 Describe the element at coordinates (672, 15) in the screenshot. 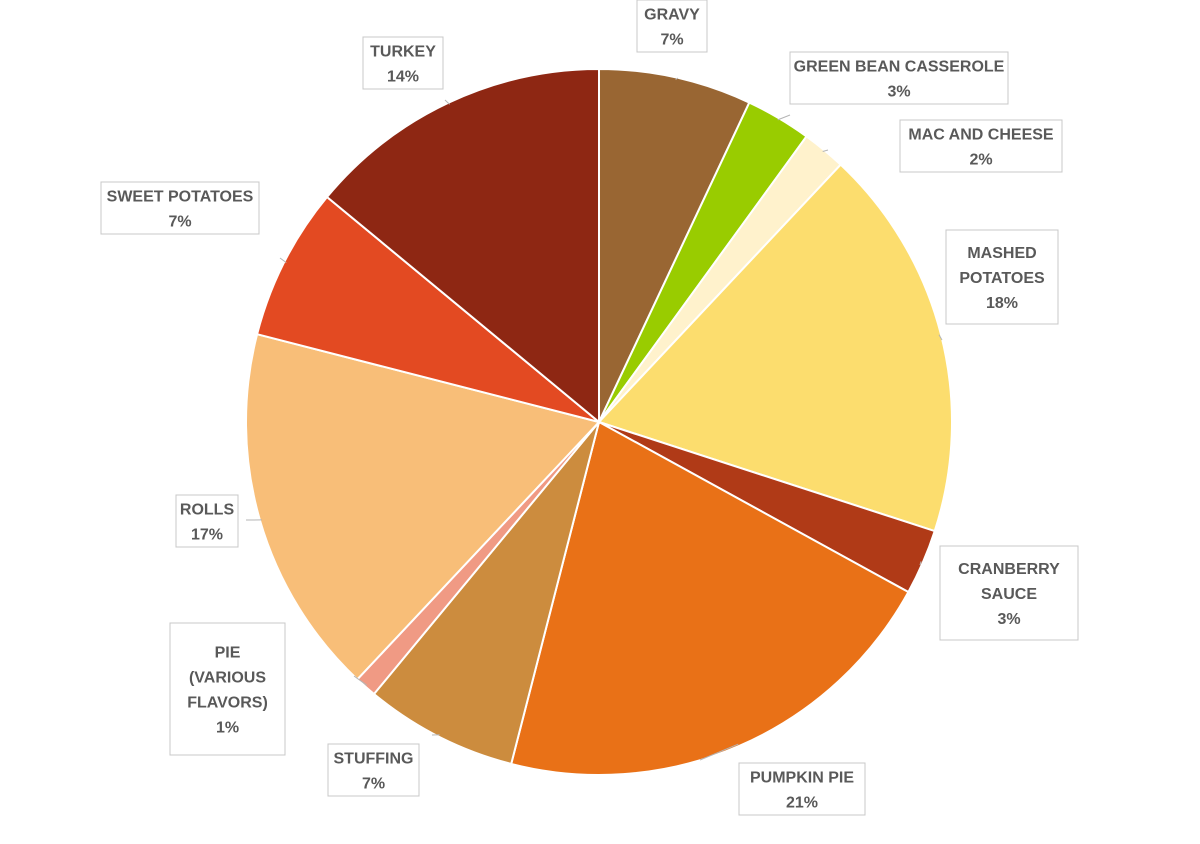

I see `data-label-category: GRAVY` at that location.